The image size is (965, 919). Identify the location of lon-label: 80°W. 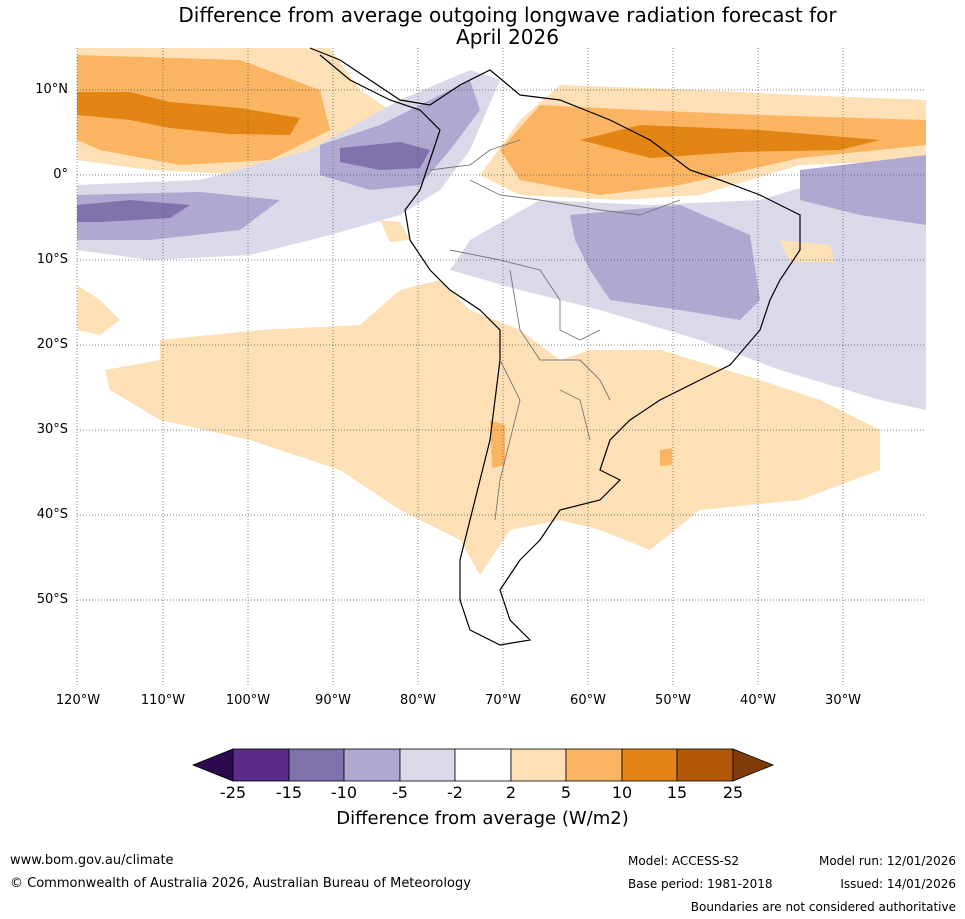
(418, 700).